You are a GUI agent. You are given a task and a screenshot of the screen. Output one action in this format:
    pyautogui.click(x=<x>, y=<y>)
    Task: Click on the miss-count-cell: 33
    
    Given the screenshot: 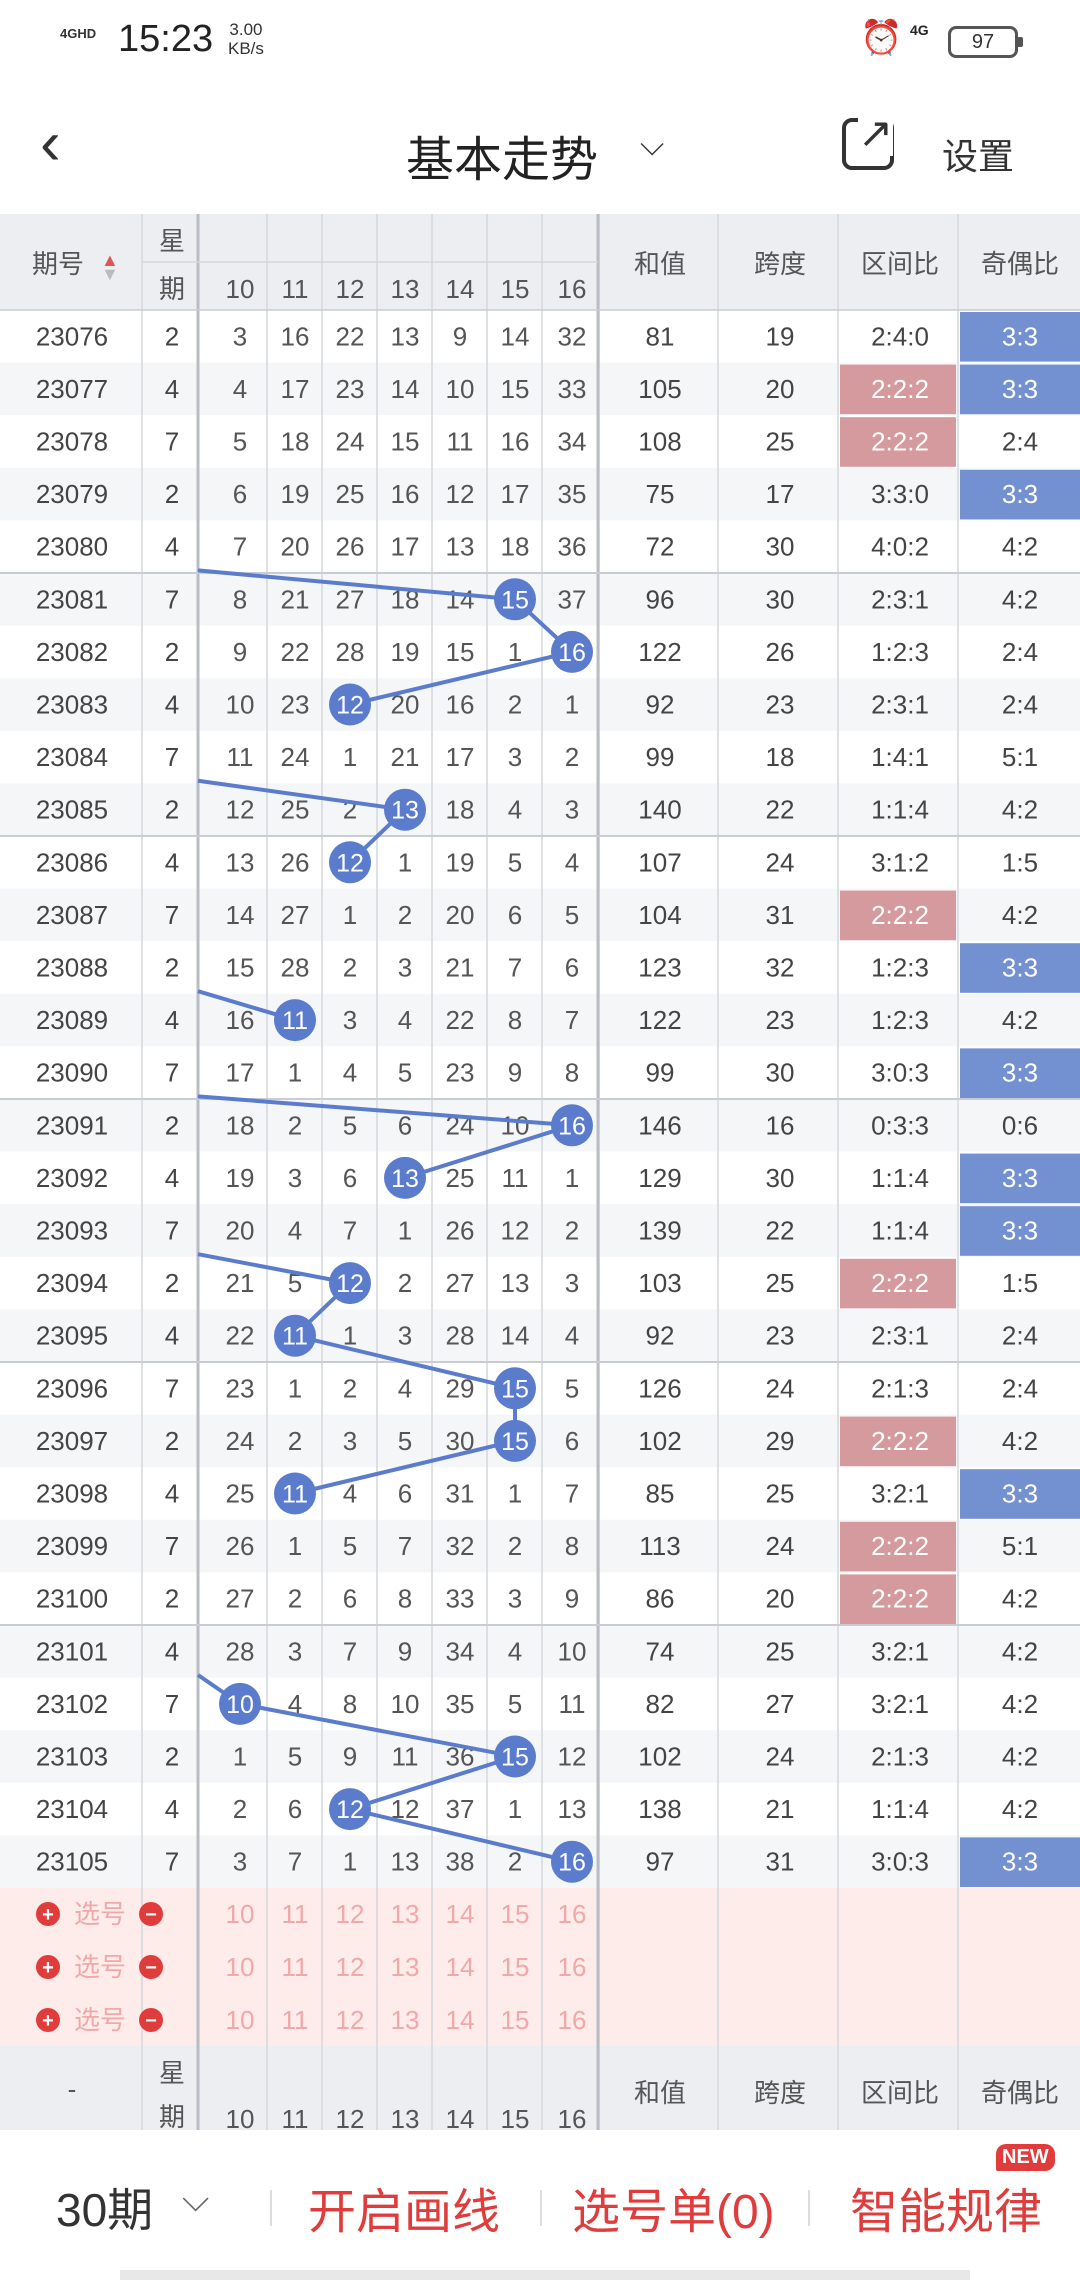 What is the action you would take?
    pyautogui.click(x=572, y=389)
    